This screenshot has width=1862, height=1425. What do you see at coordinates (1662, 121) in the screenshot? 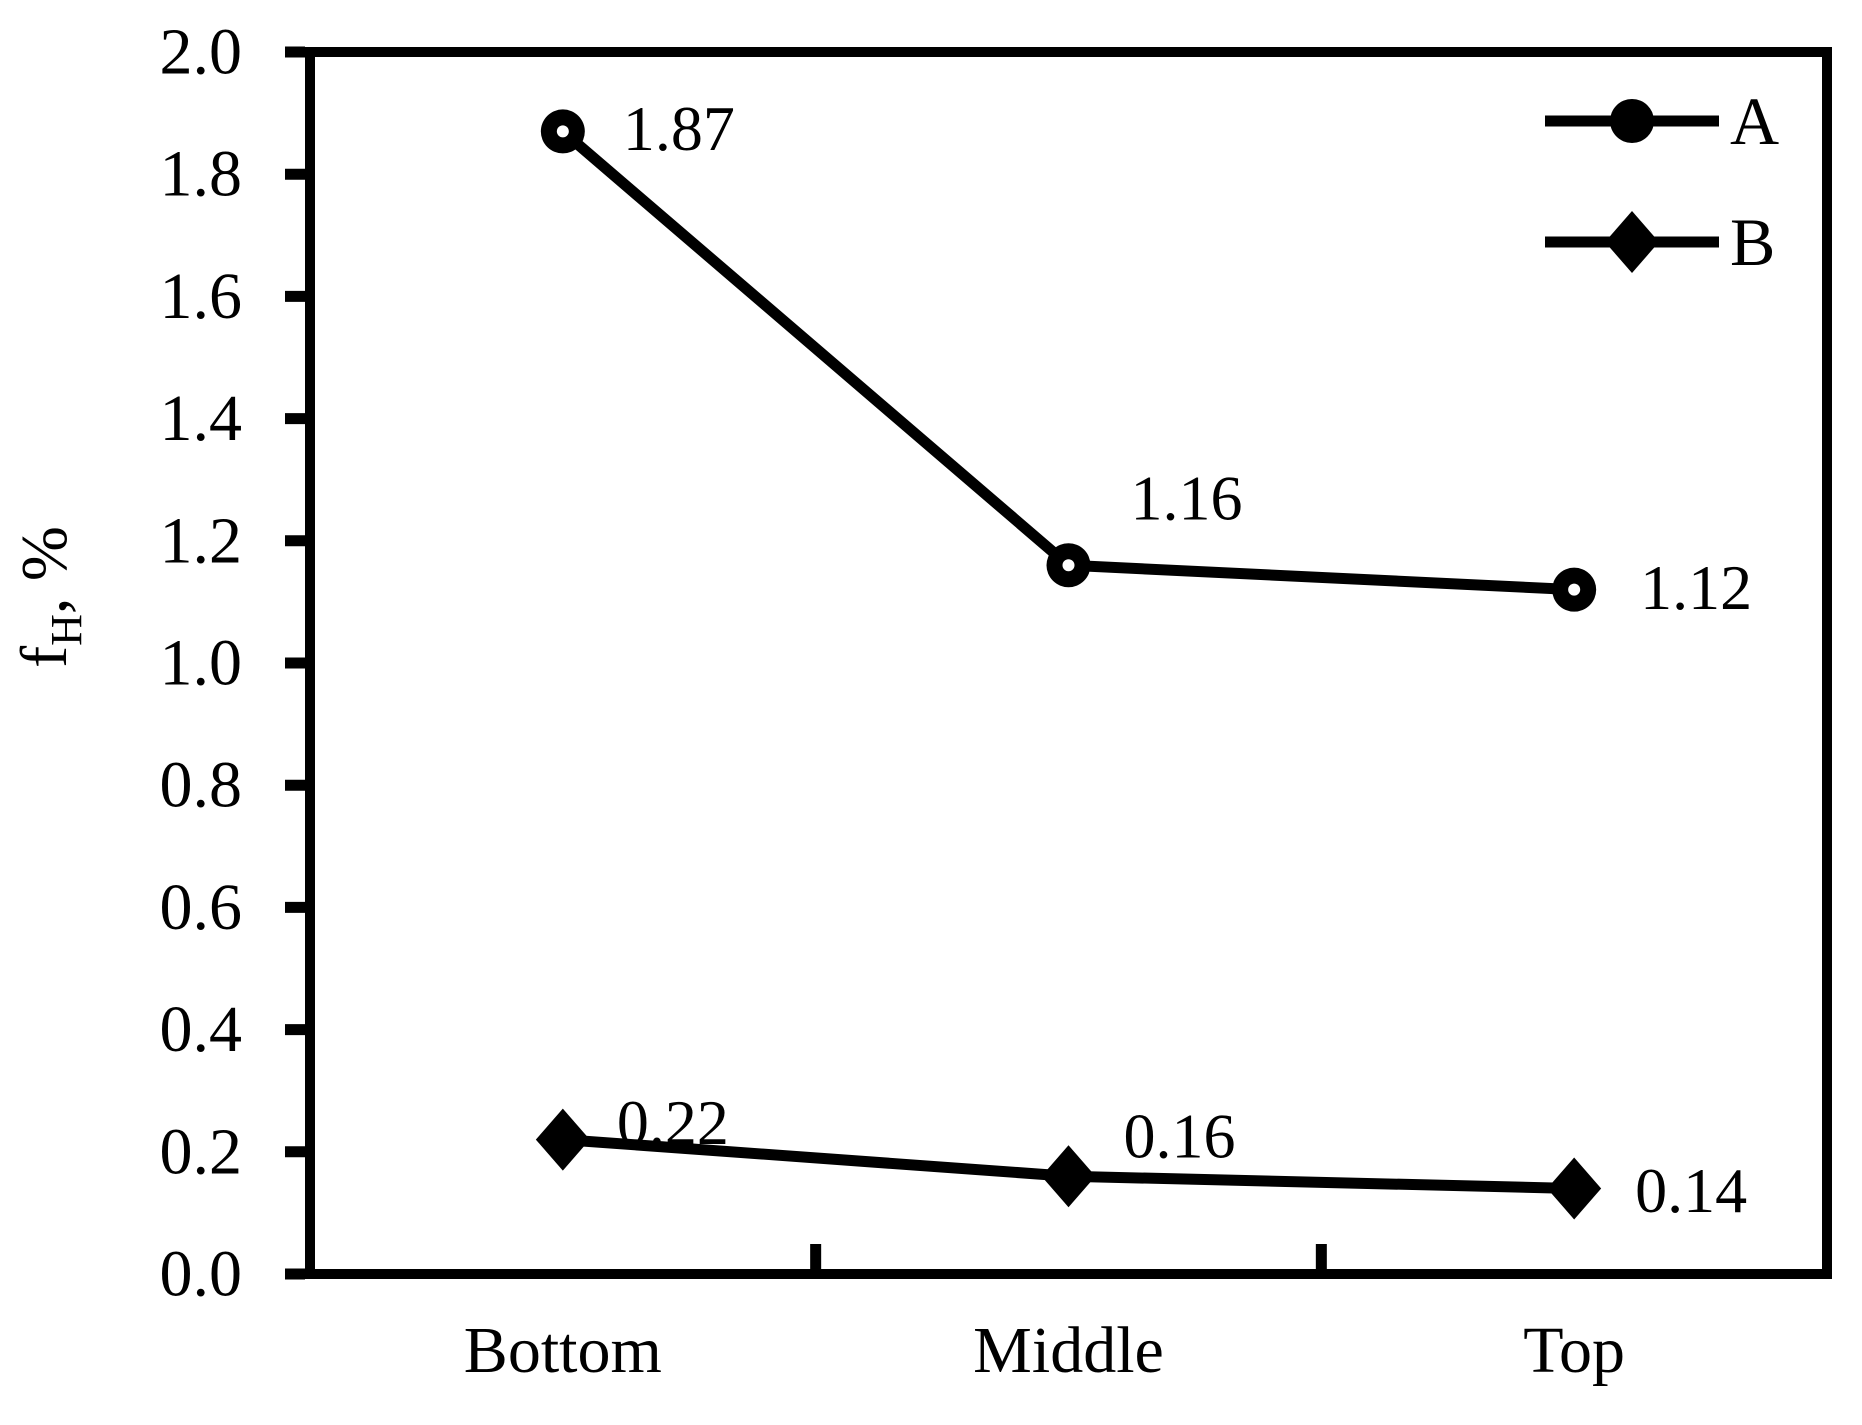
I see `legend-item-a: A` at bounding box center [1662, 121].